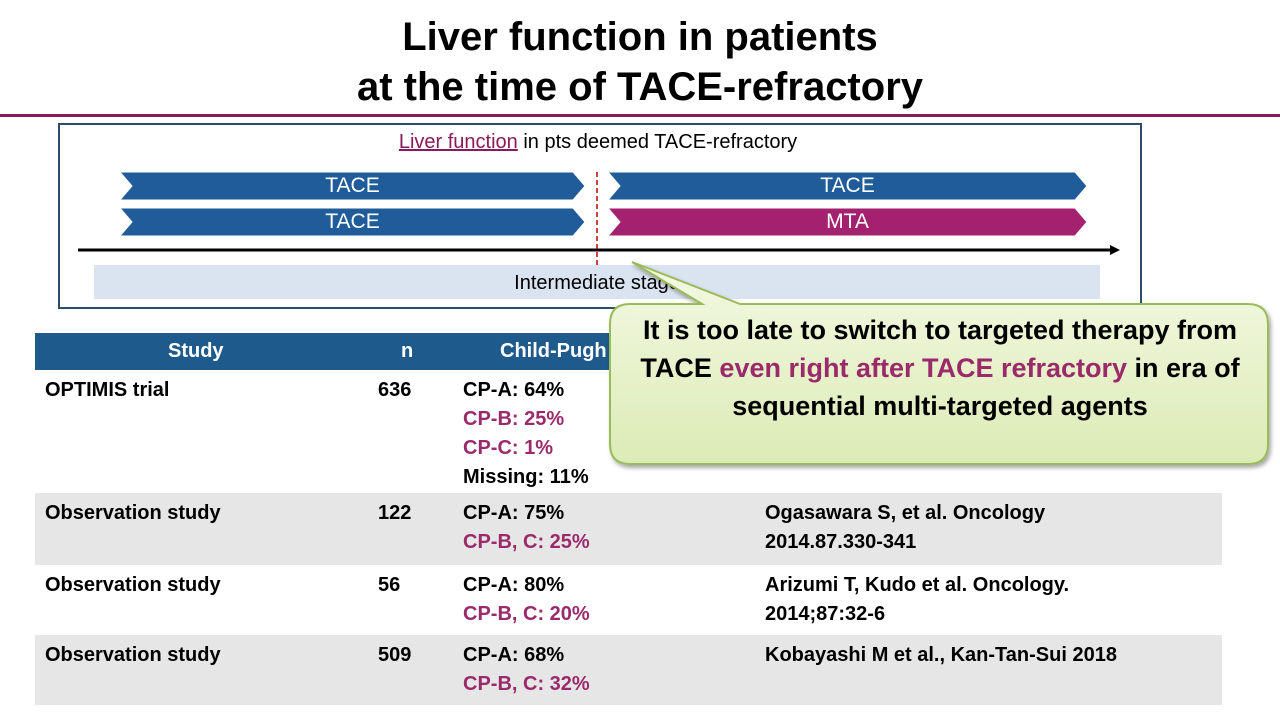 Image resolution: width=1280 pixels, height=720 pixels. Describe the element at coordinates (917, 585) in the screenshot. I see `reference-line: Arizumi T, Kudo et al. Oncology.` at that location.